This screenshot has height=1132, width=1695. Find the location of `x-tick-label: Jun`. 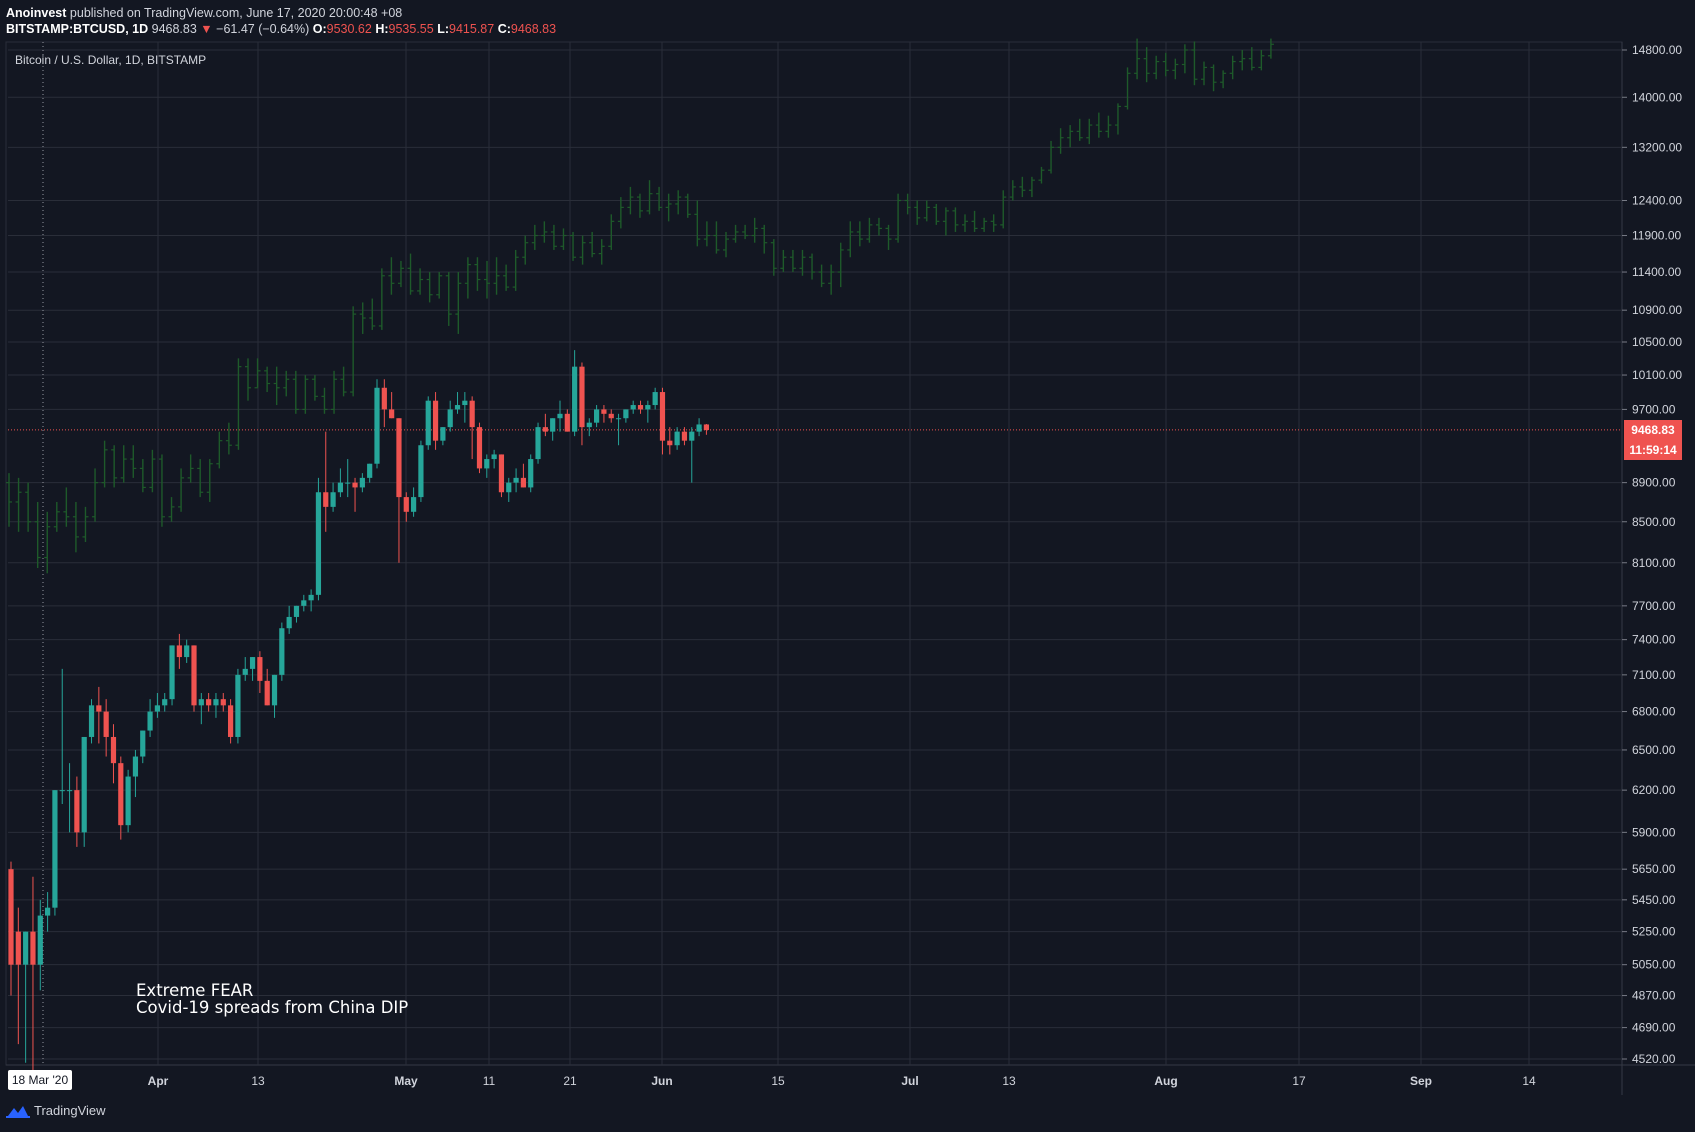

x-tick-label: Jun is located at coordinates (661, 1081).